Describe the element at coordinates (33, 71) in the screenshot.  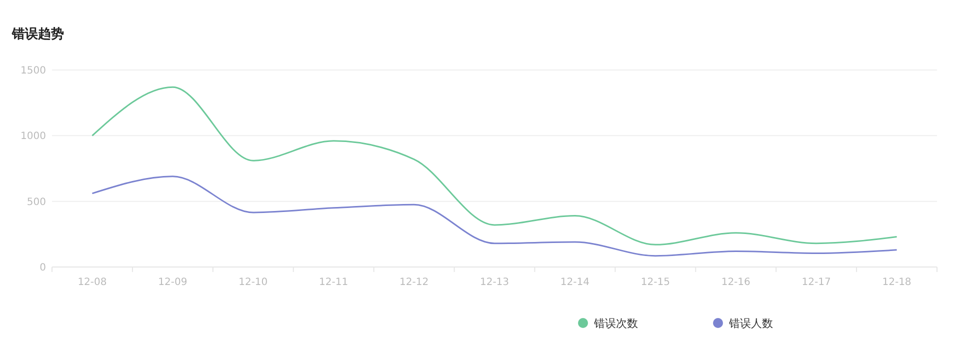
I see `y-tick-label: 1500` at that location.